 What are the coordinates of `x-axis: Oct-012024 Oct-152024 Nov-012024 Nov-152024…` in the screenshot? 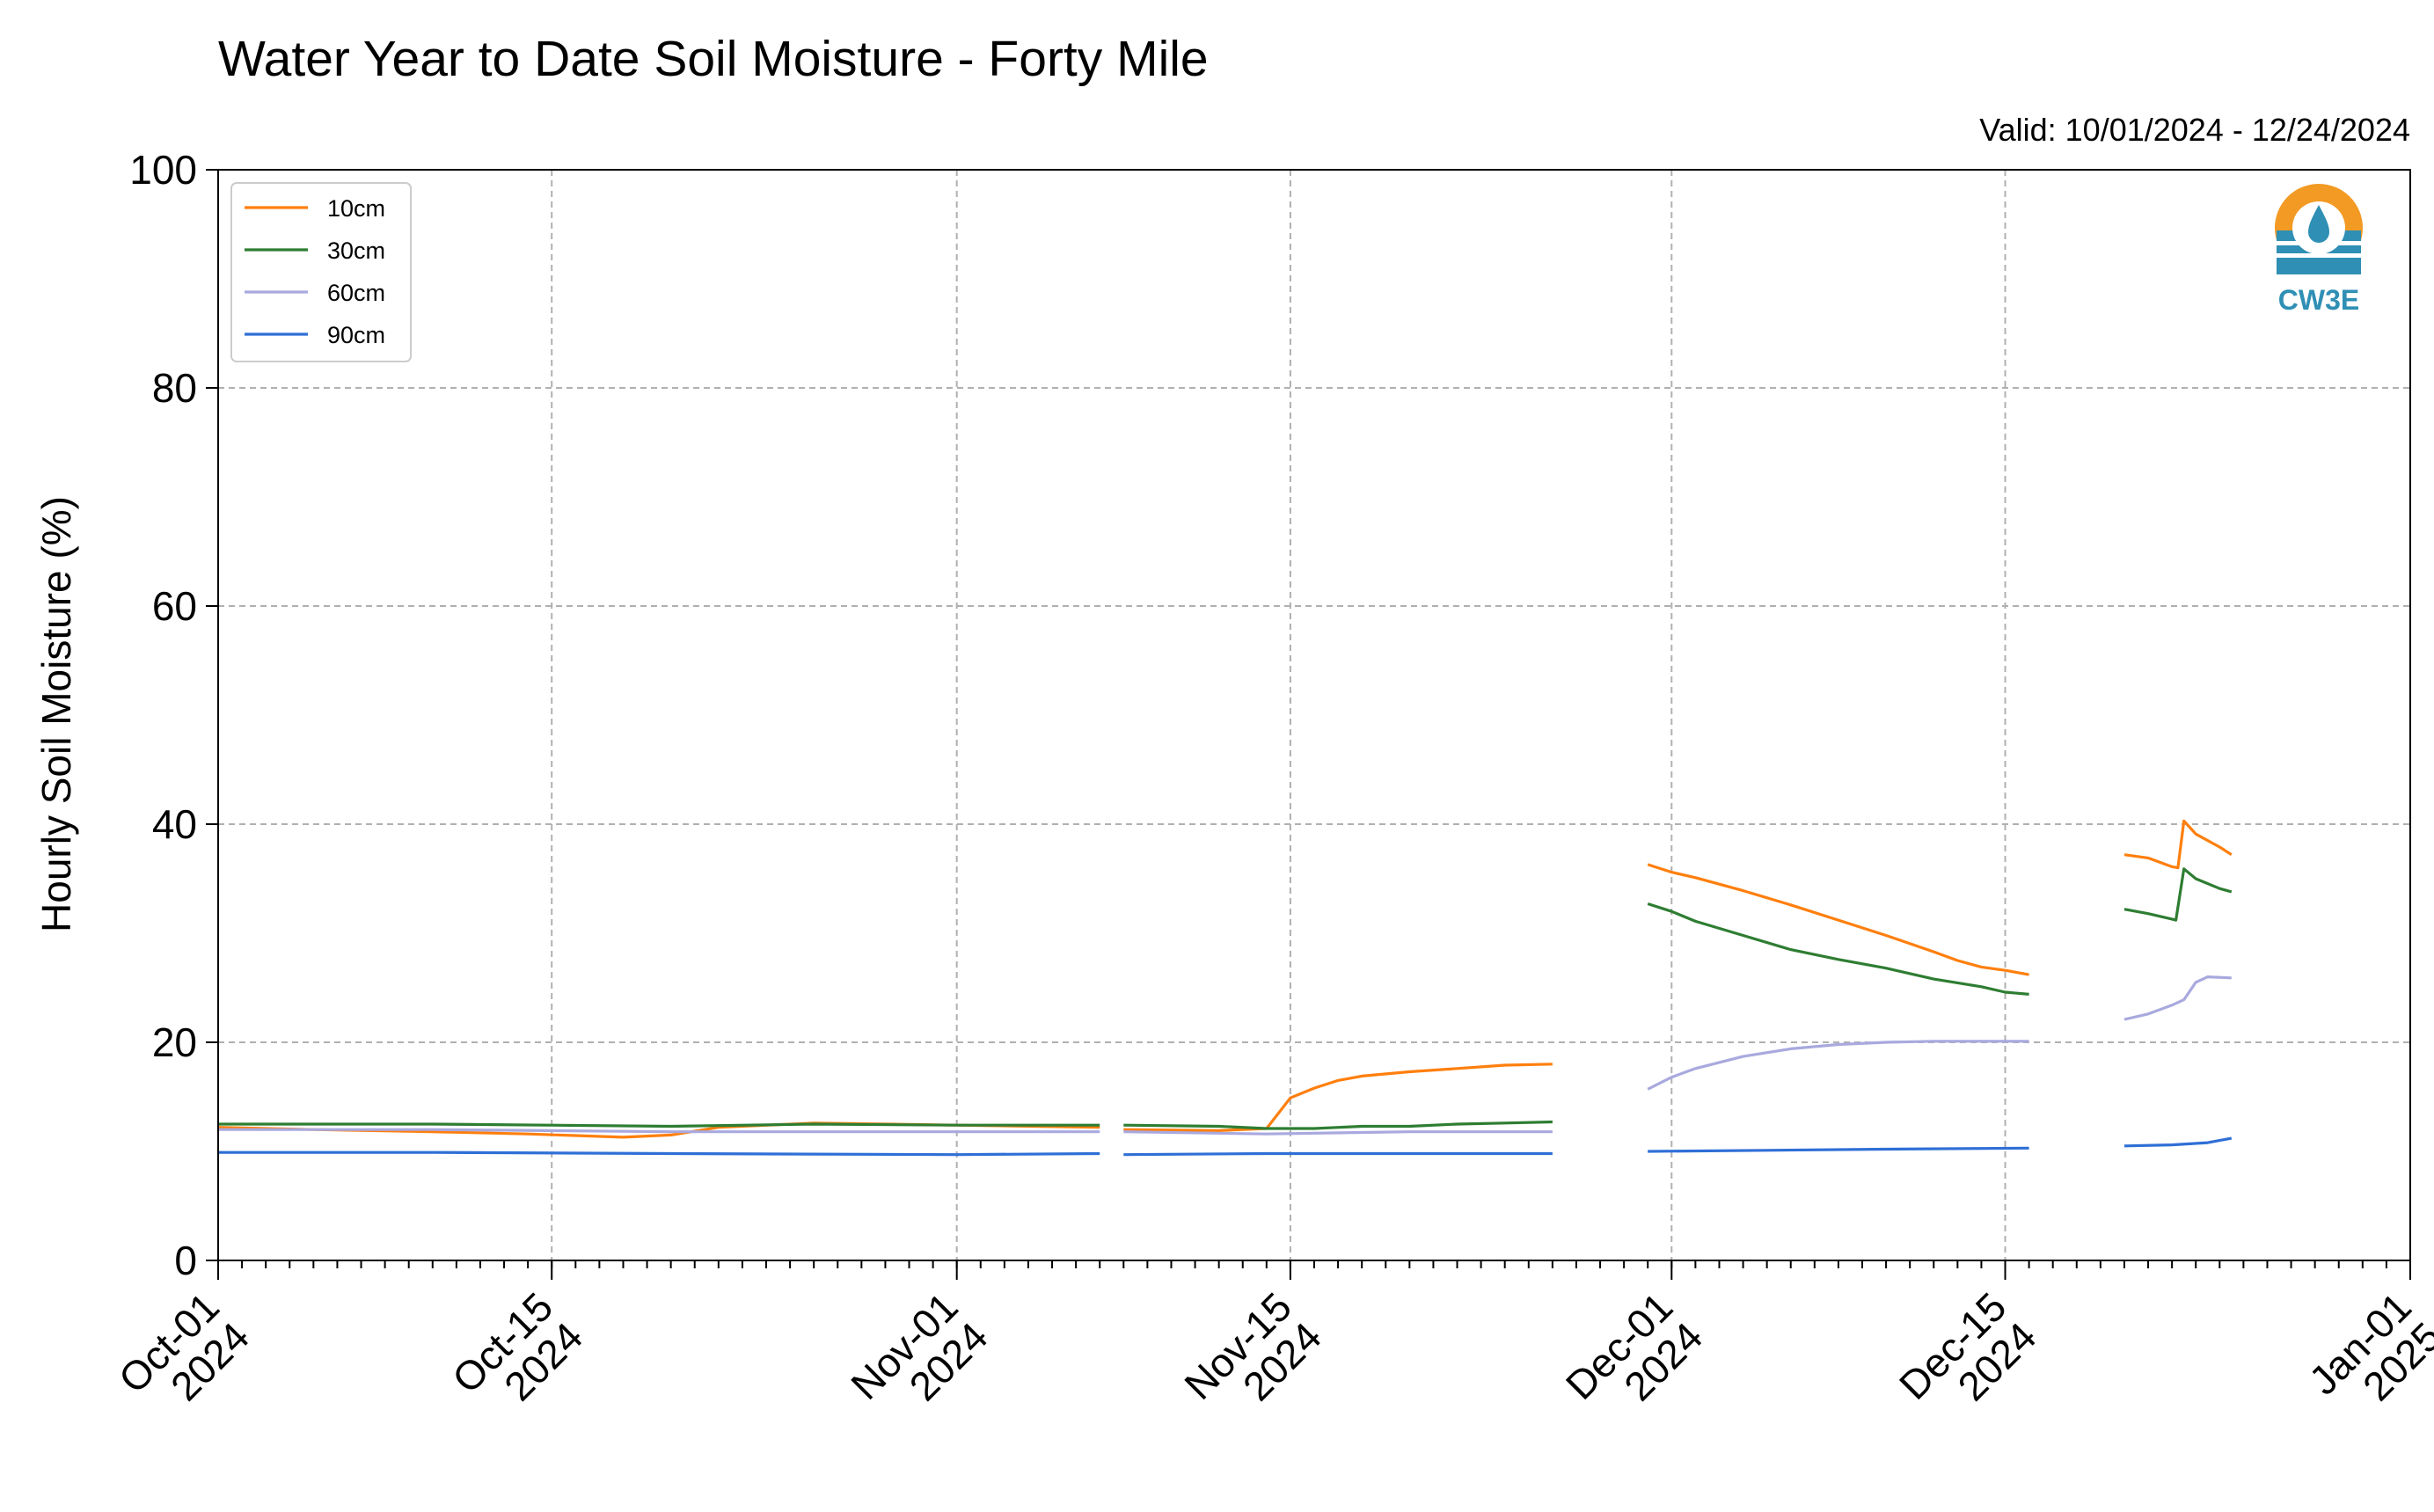 It's located at (1272, 1349).